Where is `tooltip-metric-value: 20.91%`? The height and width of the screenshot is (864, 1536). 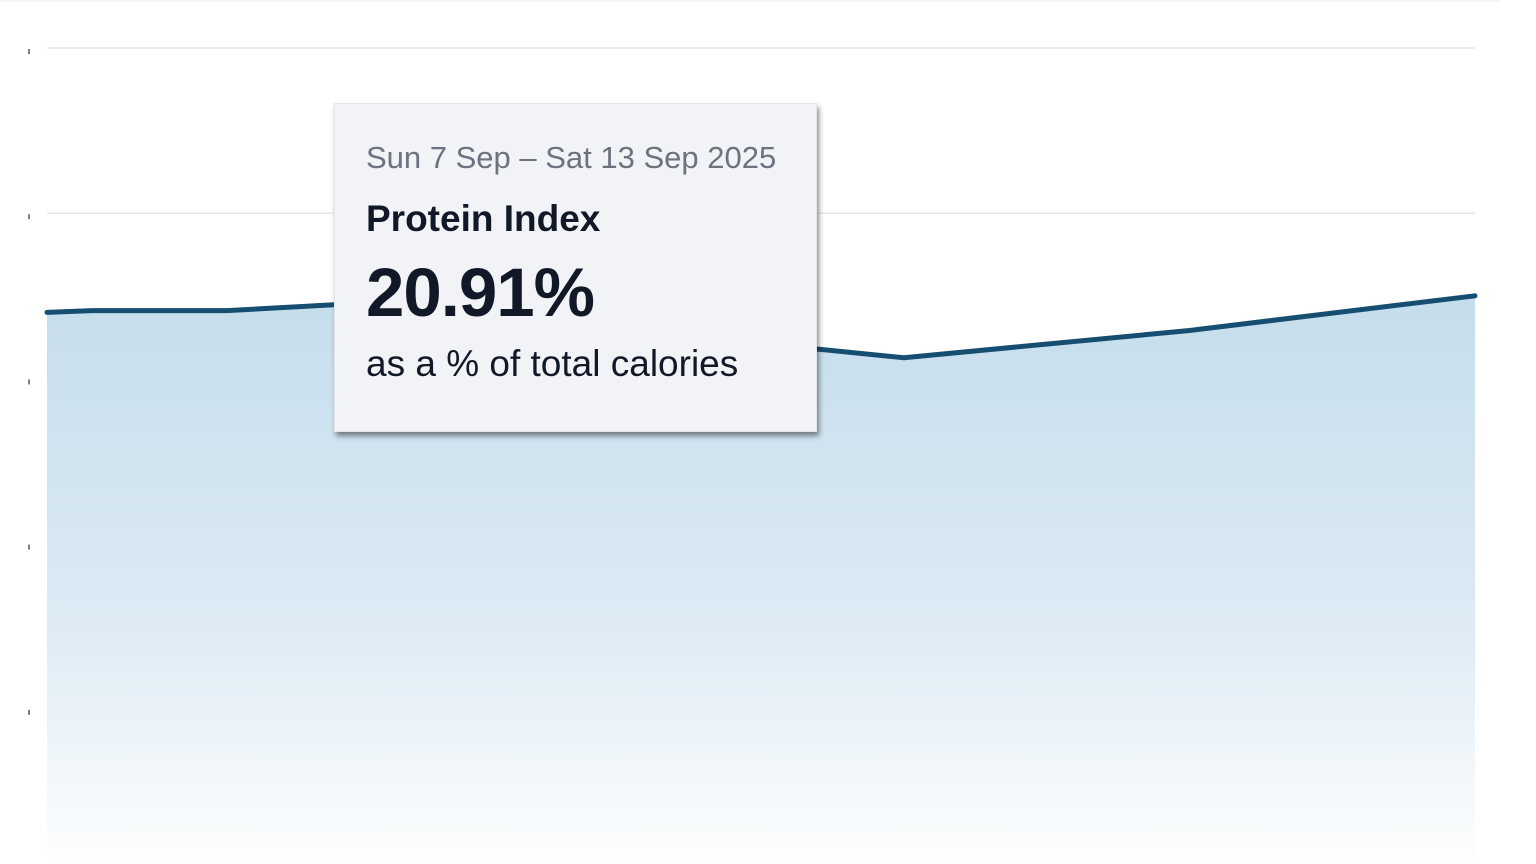 tooltip-metric-value: 20.91% is located at coordinates (480, 292).